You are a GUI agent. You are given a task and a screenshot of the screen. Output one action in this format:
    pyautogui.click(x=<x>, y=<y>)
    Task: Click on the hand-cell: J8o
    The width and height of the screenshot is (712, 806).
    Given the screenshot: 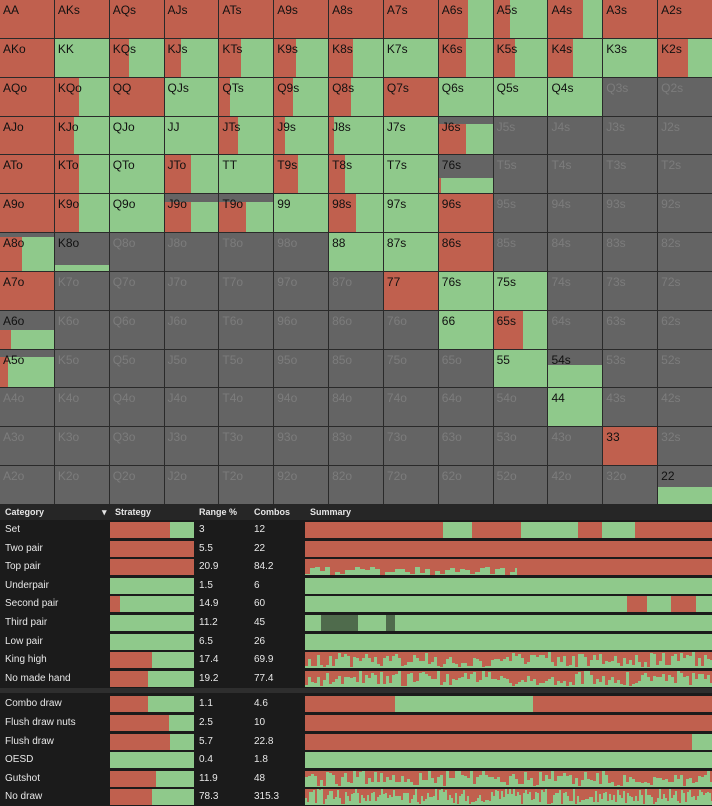 What is the action you would take?
    pyautogui.click(x=191, y=252)
    